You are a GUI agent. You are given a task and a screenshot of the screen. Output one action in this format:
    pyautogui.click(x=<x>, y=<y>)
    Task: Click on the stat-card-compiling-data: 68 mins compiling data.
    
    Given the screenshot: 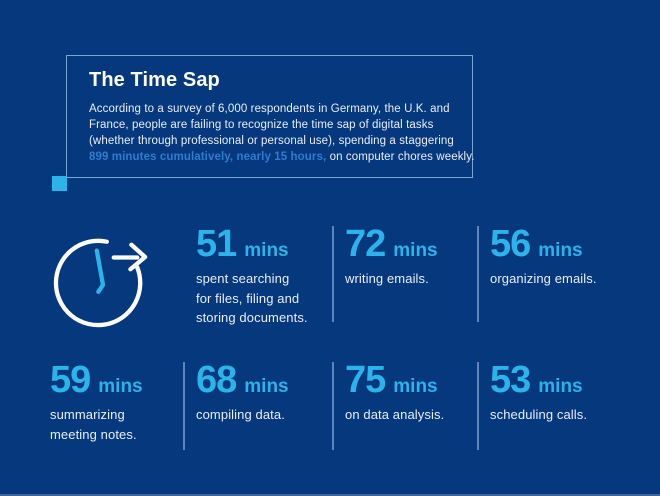 What is the action you would take?
    pyautogui.click(x=257, y=405)
    